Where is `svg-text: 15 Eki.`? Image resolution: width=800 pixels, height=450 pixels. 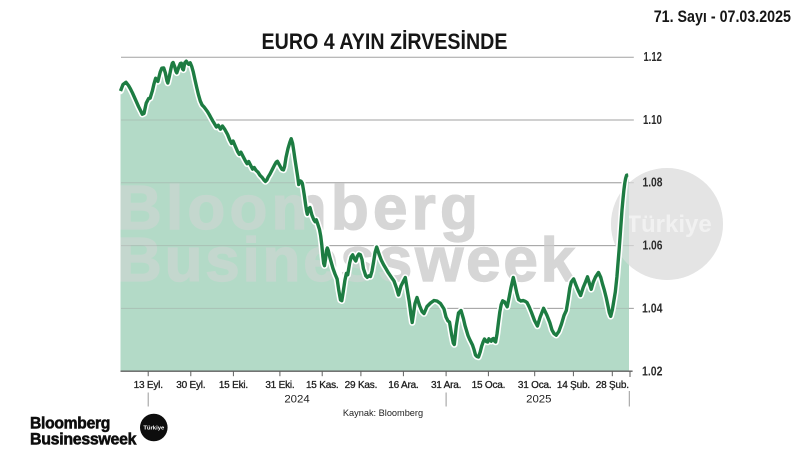
svg-text: 15 Eki. is located at coordinates (233, 385).